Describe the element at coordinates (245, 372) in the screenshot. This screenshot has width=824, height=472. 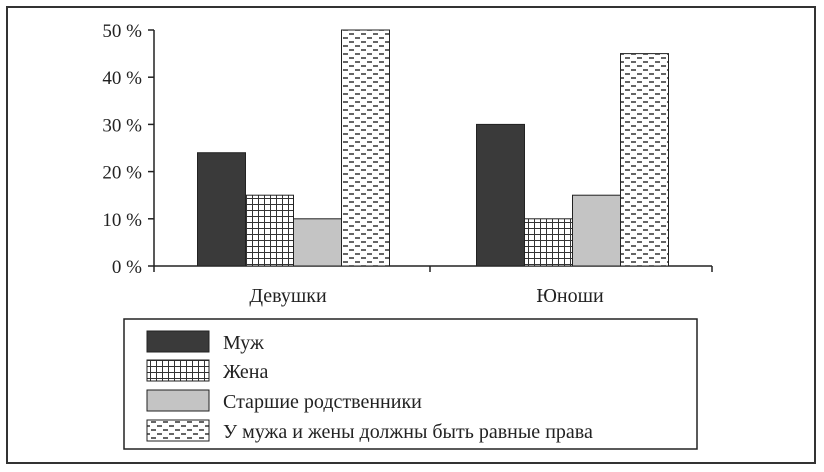
I see `legend-label: Жена` at that location.